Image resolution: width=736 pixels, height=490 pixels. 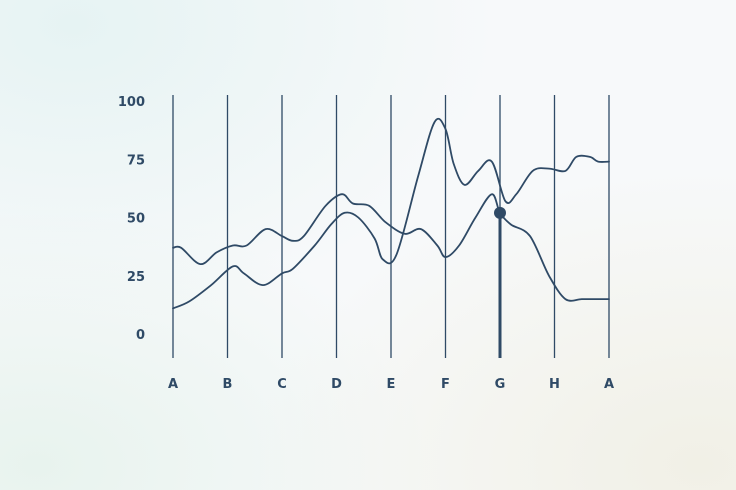 I want to click on x-tick-label: E, so click(x=391, y=384).